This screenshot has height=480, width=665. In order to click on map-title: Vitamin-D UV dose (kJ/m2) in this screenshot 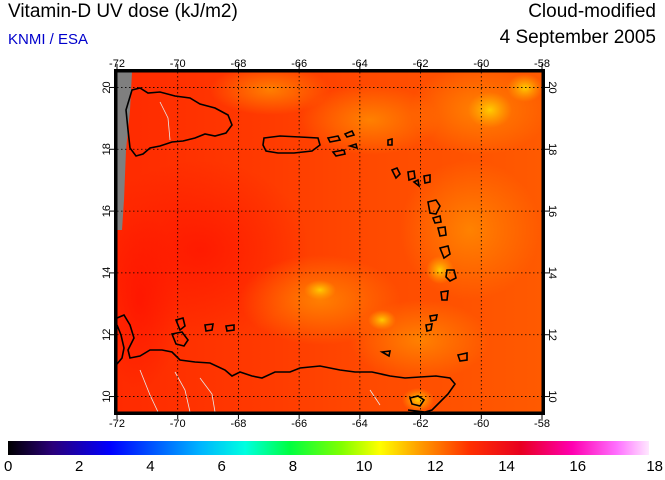, I will do `click(123, 11)`.